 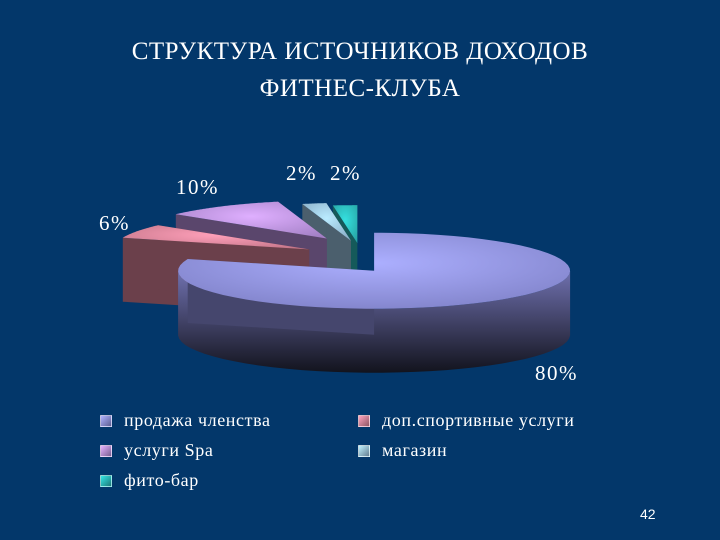 I want to click on legend-label: доп.спортивные услуги, so click(x=478, y=420).